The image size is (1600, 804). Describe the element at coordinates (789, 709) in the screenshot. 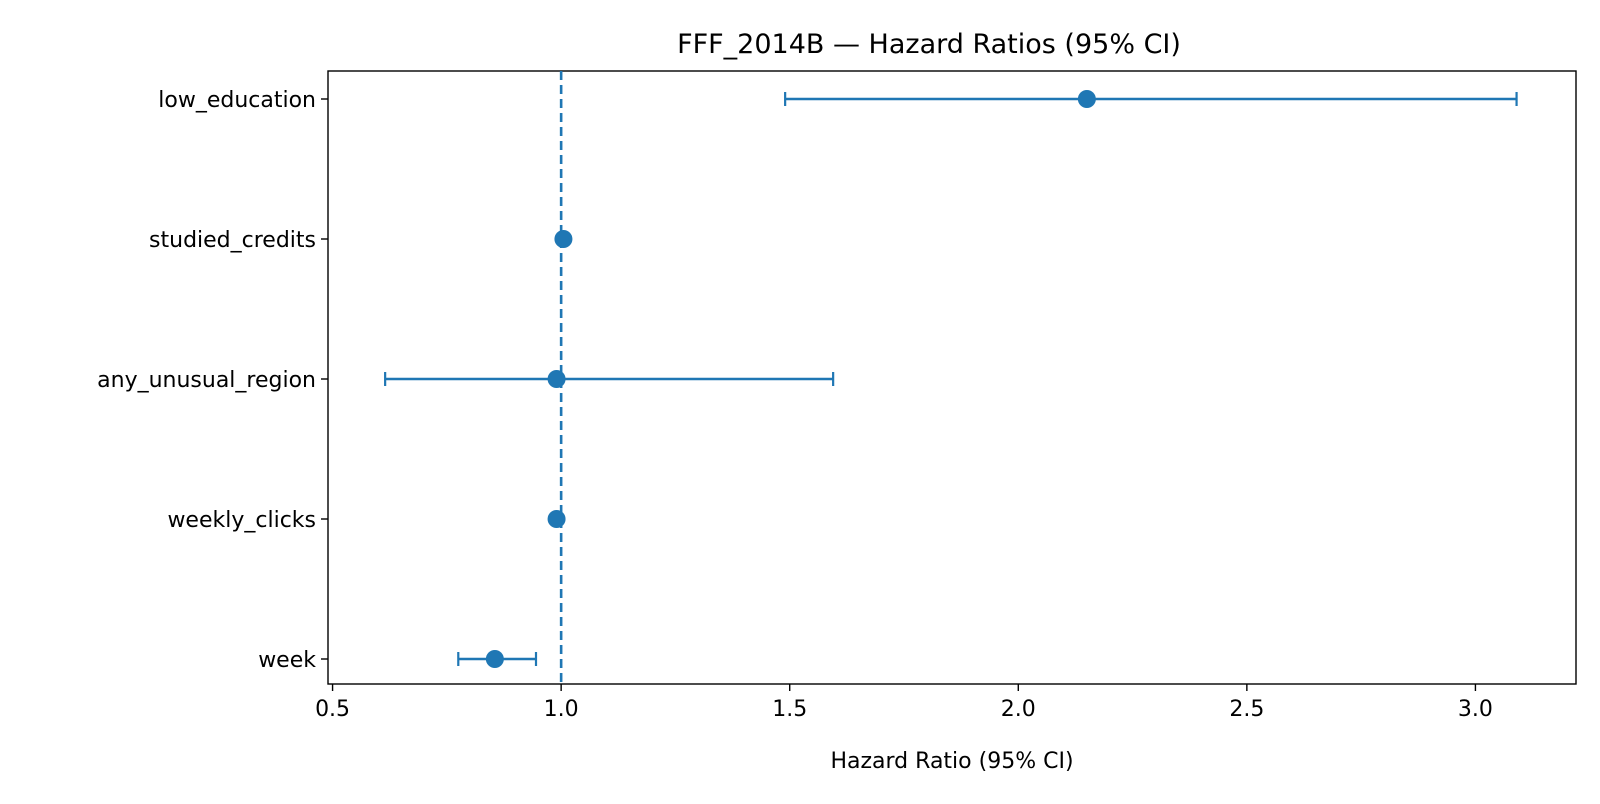

I see `x-tick-label: 1.5` at that location.